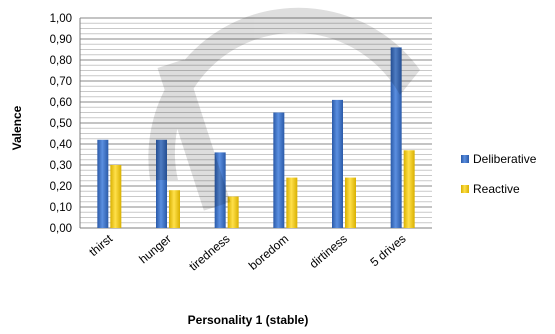 This screenshot has width=555, height=334. I want to click on x-tick-label: tiredness, so click(209, 253).